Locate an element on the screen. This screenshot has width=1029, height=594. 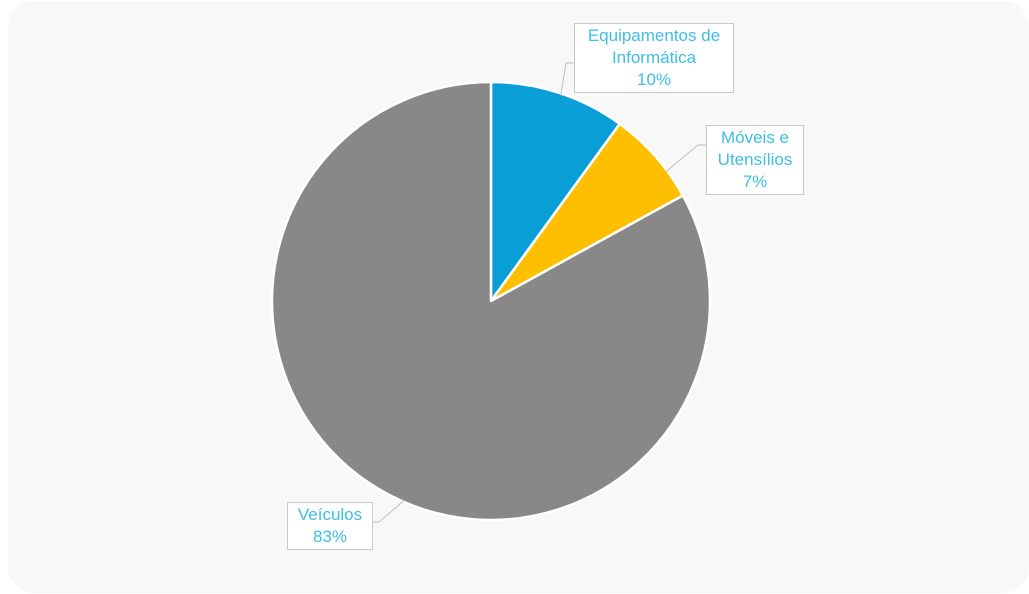
data-label-equipamentos: Equipamentos de Informática 10% is located at coordinates (654, 58).